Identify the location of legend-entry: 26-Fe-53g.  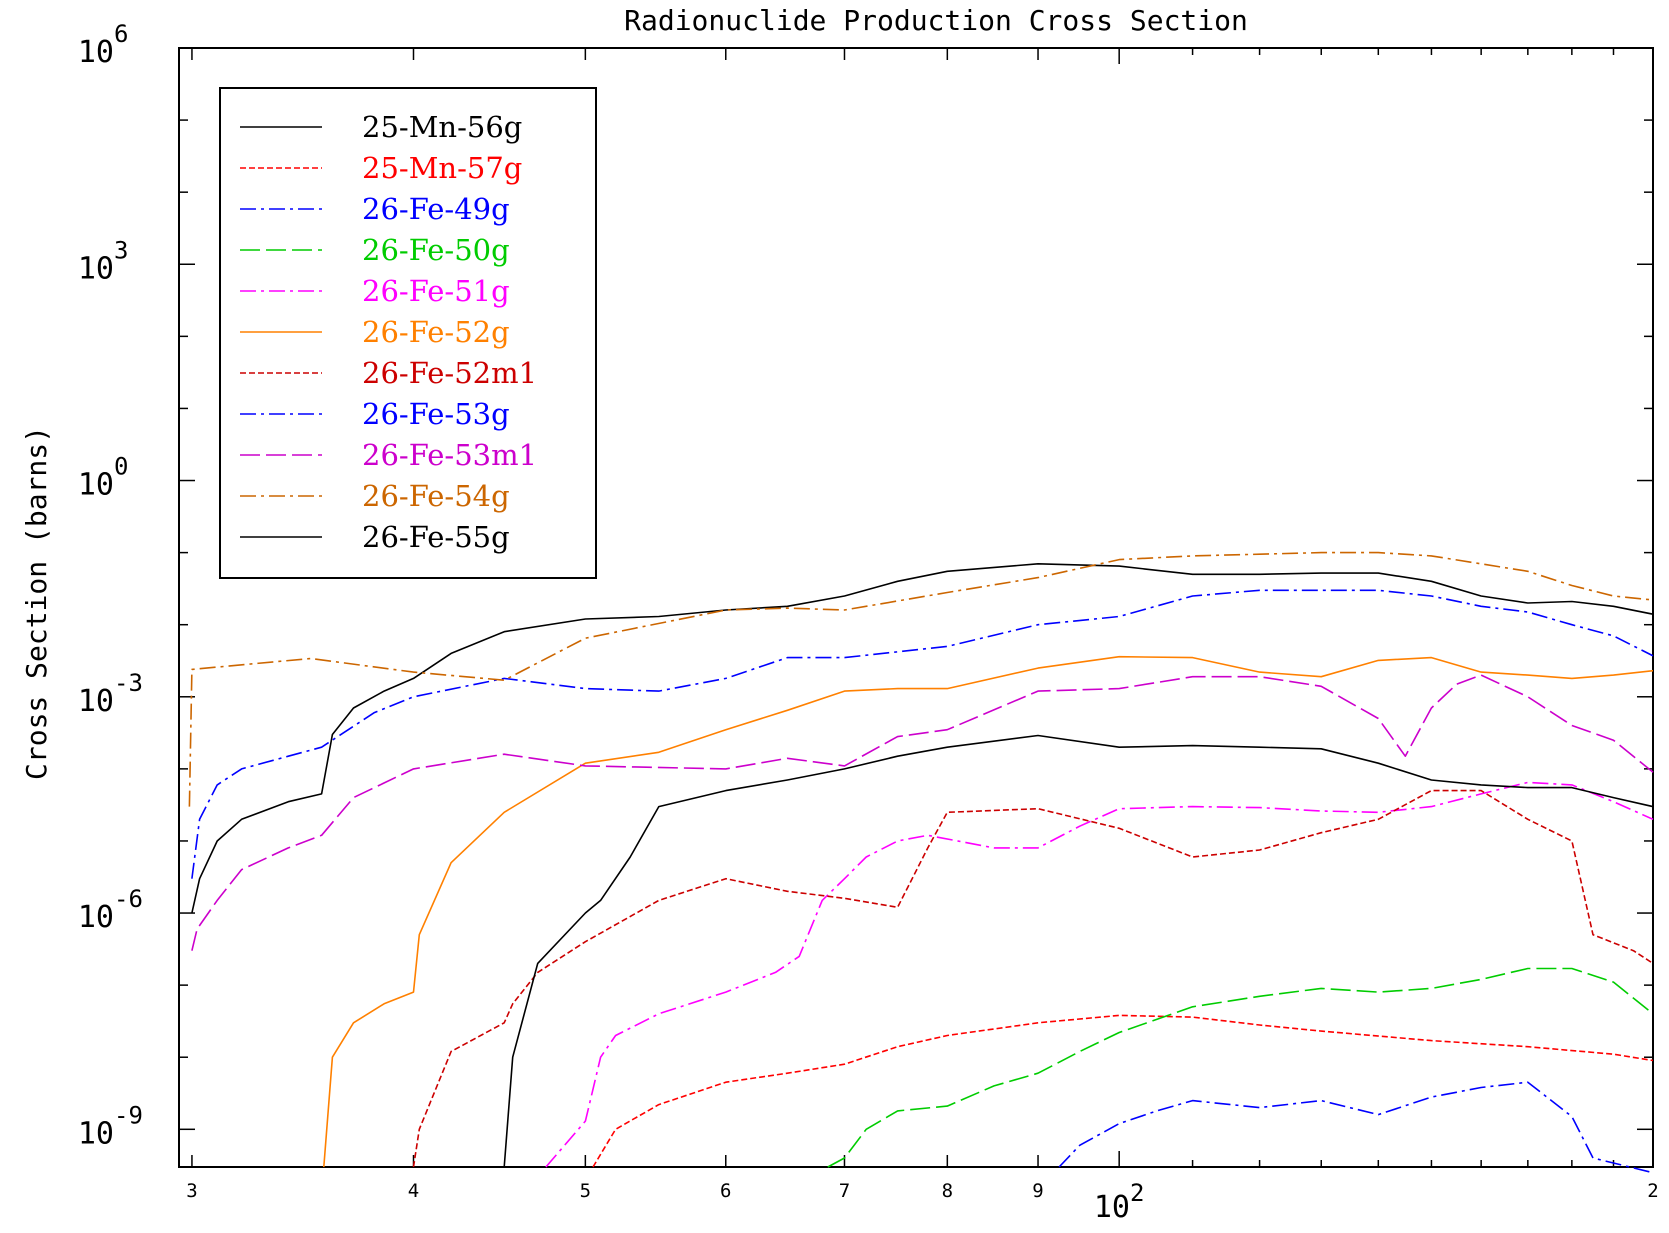
(436, 414).